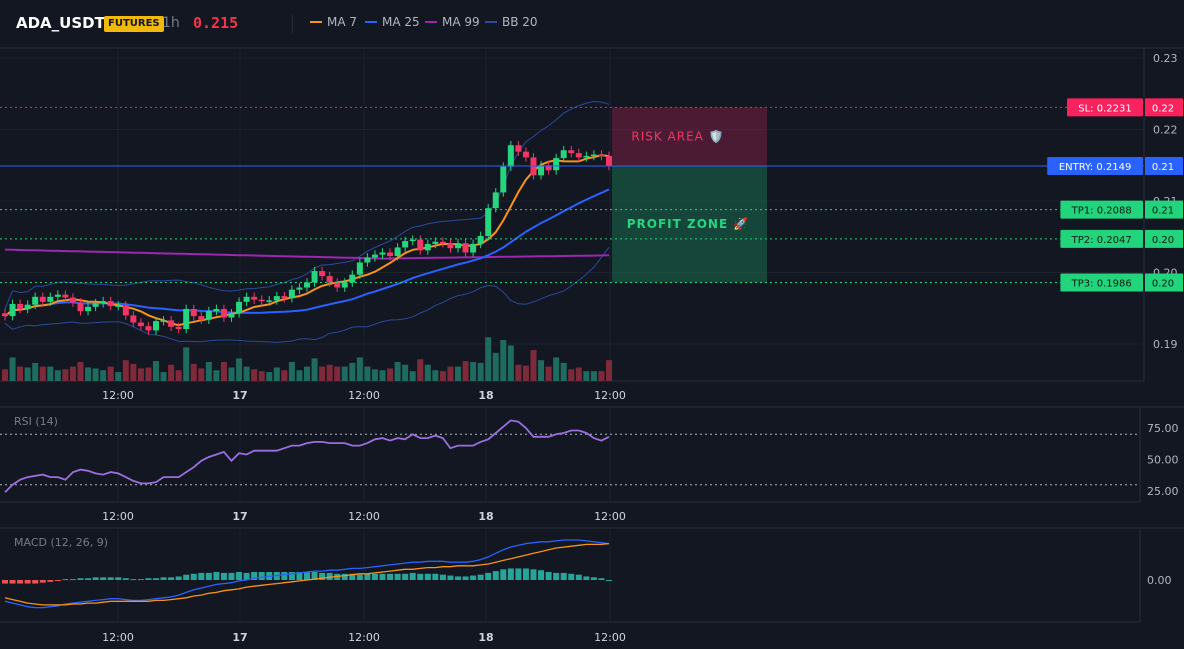  What do you see at coordinates (171, 23) in the screenshot?
I see `timeframe-label: 1h` at bounding box center [171, 23].